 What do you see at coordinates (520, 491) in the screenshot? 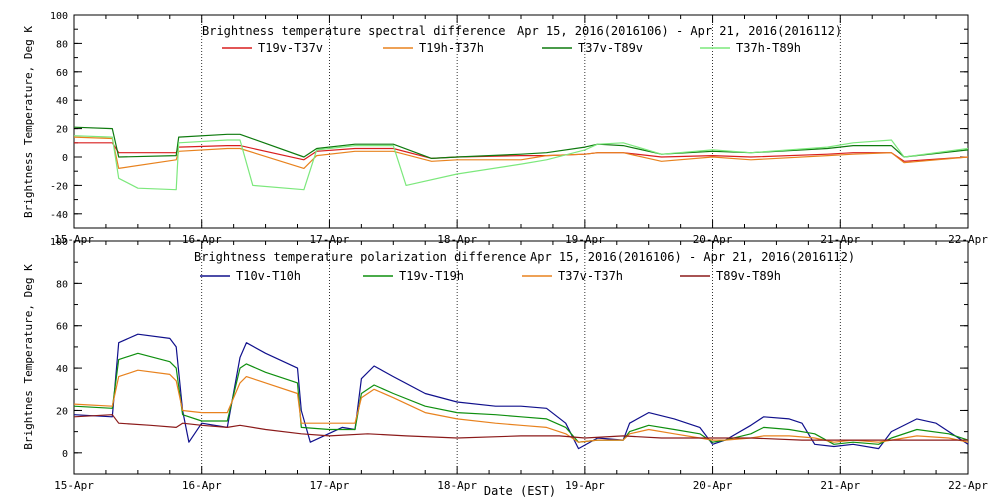
I see `x-axis-label: Date (EST)` at bounding box center [520, 491].